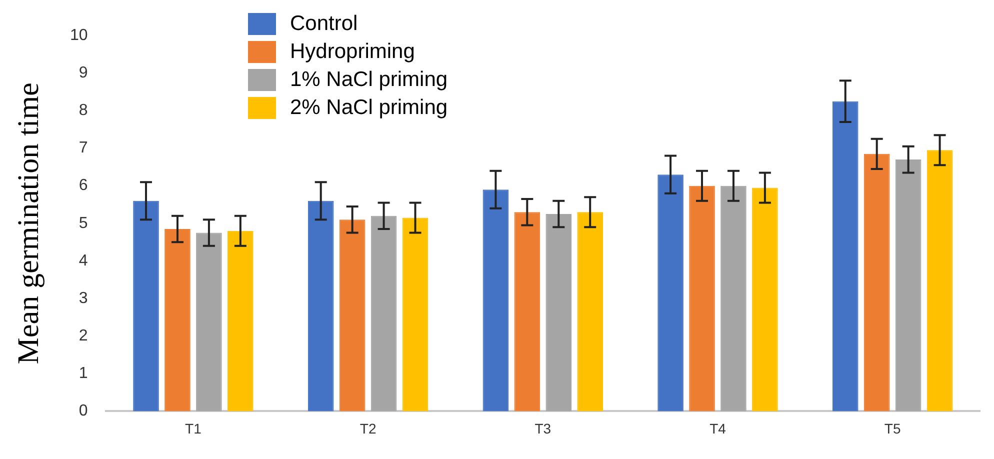  What do you see at coordinates (83, 185) in the screenshot?
I see `y-tick-label: 6` at bounding box center [83, 185].